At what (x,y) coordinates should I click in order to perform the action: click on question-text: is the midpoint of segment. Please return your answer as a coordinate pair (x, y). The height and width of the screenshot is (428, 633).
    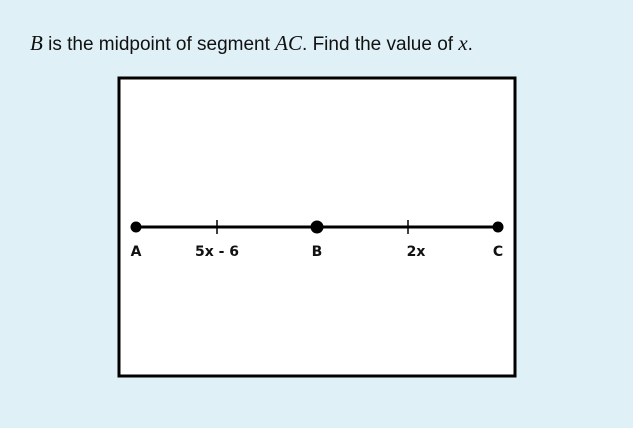
    Looking at the image, I should click on (159, 44).